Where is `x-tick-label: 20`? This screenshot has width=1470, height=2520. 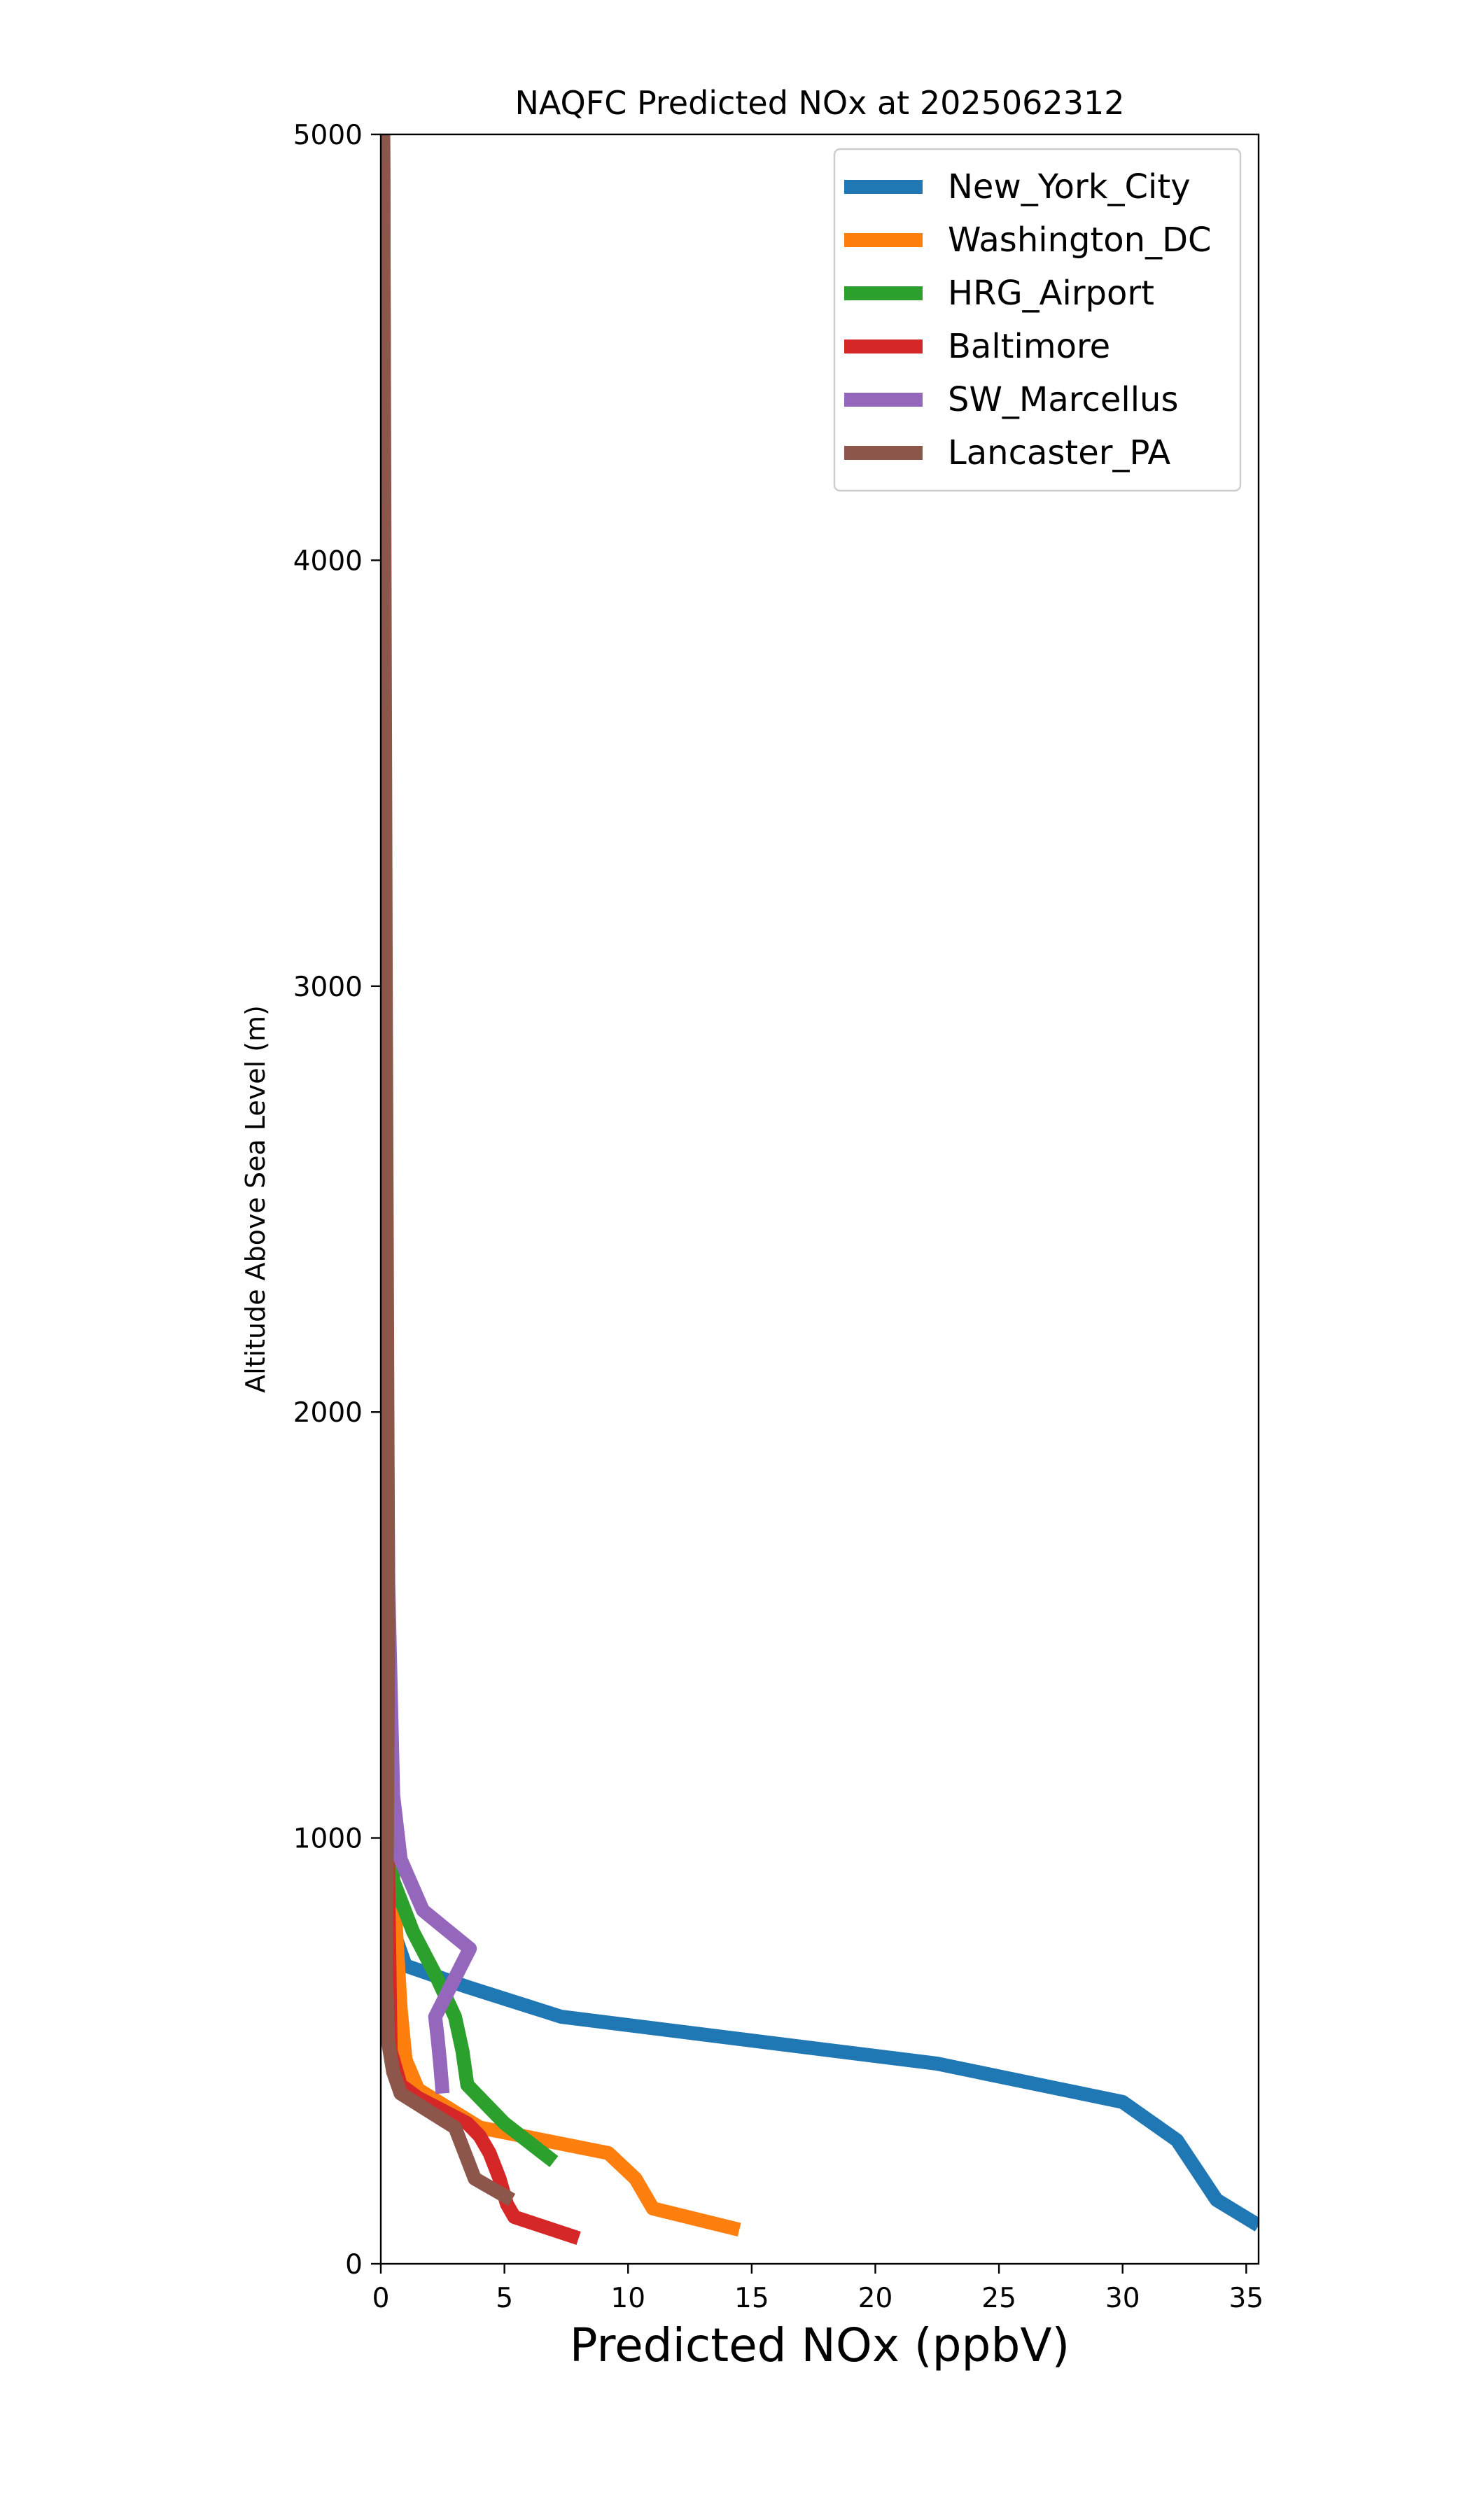 x-tick-label: 20 is located at coordinates (875, 2298).